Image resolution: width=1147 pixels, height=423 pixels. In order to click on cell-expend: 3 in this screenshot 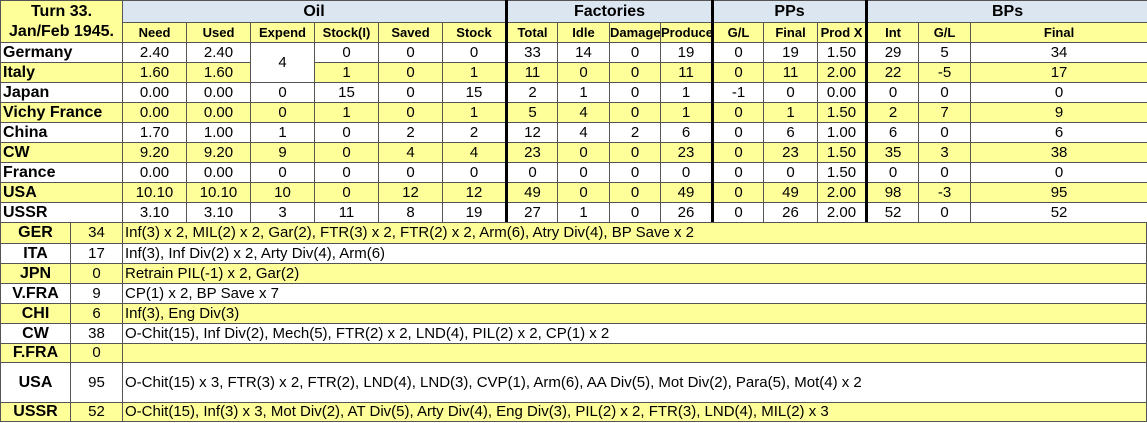, I will do `click(282, 212)`.